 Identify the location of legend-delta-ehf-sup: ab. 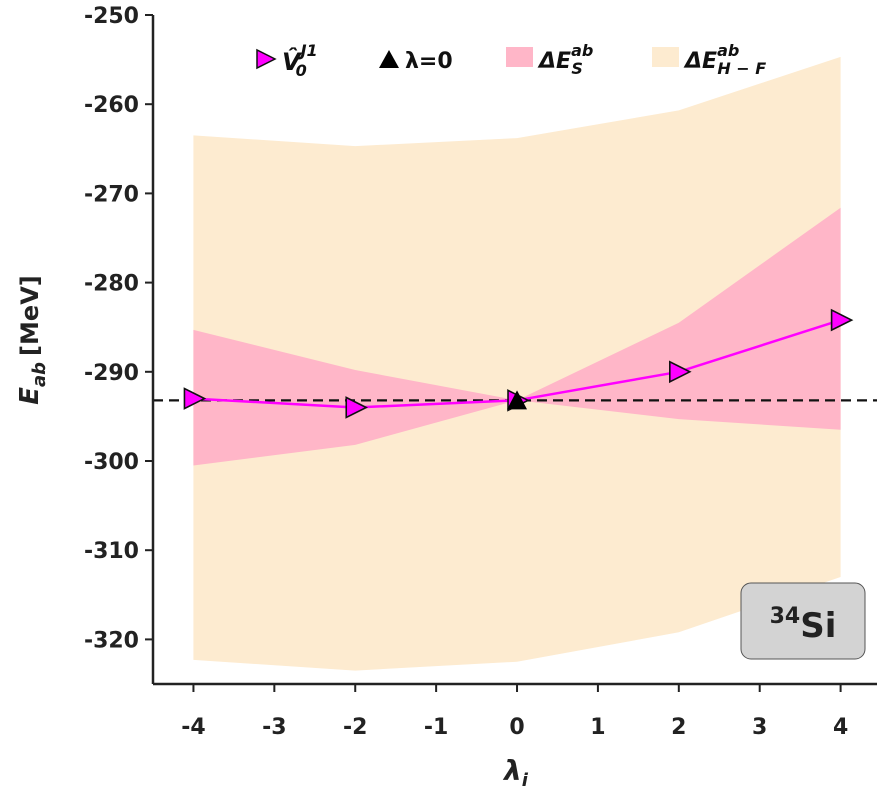
(728, 50).